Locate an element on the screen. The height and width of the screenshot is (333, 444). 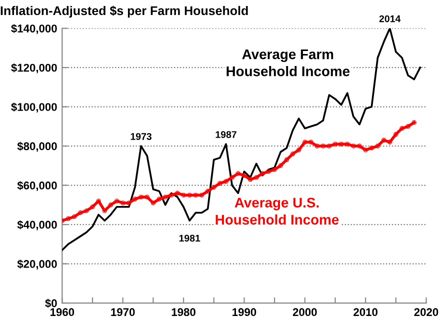
y-tick-label: $0 is located at coordinates (51, 303).